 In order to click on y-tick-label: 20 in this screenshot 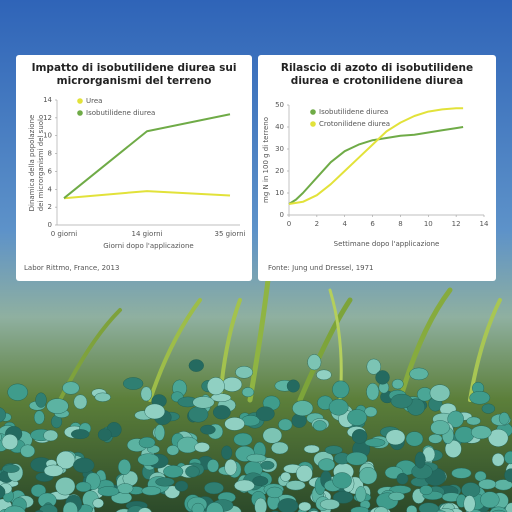, I will do `click(279, 171)`.